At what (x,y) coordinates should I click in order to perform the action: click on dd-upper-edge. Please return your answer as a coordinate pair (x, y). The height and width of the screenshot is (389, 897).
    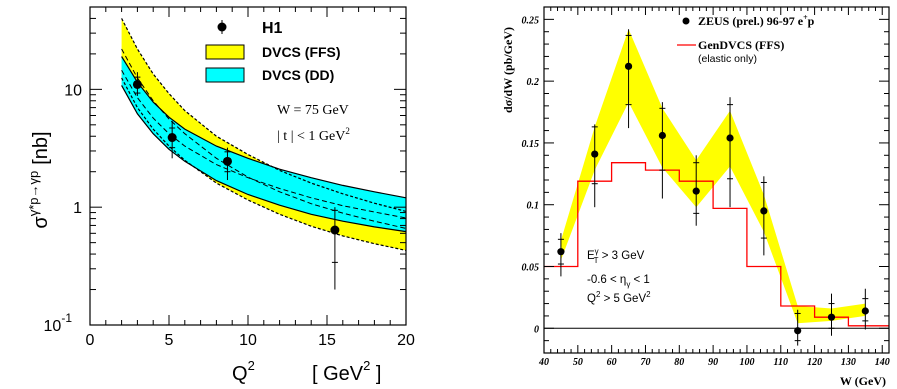
    Looking at the image, I should click on (264, 127).